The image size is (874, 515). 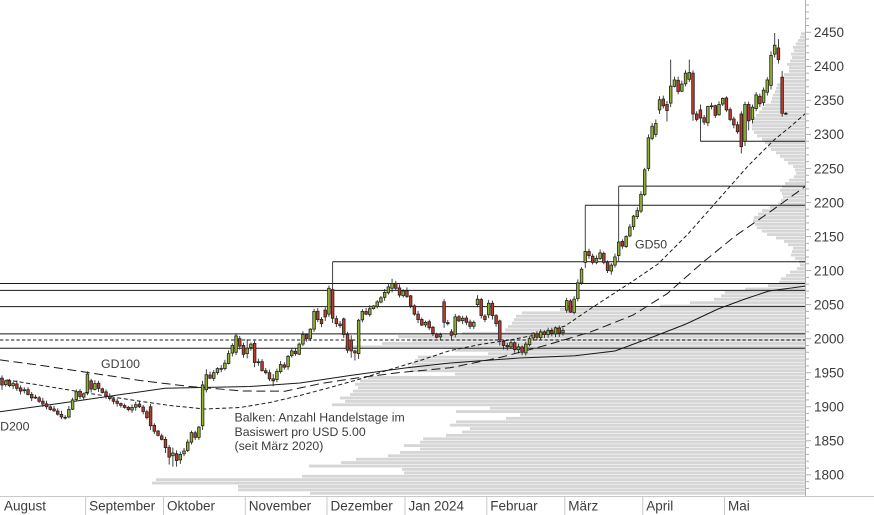 I want to click on svg-text: 1850, so click(x=829, y=441).